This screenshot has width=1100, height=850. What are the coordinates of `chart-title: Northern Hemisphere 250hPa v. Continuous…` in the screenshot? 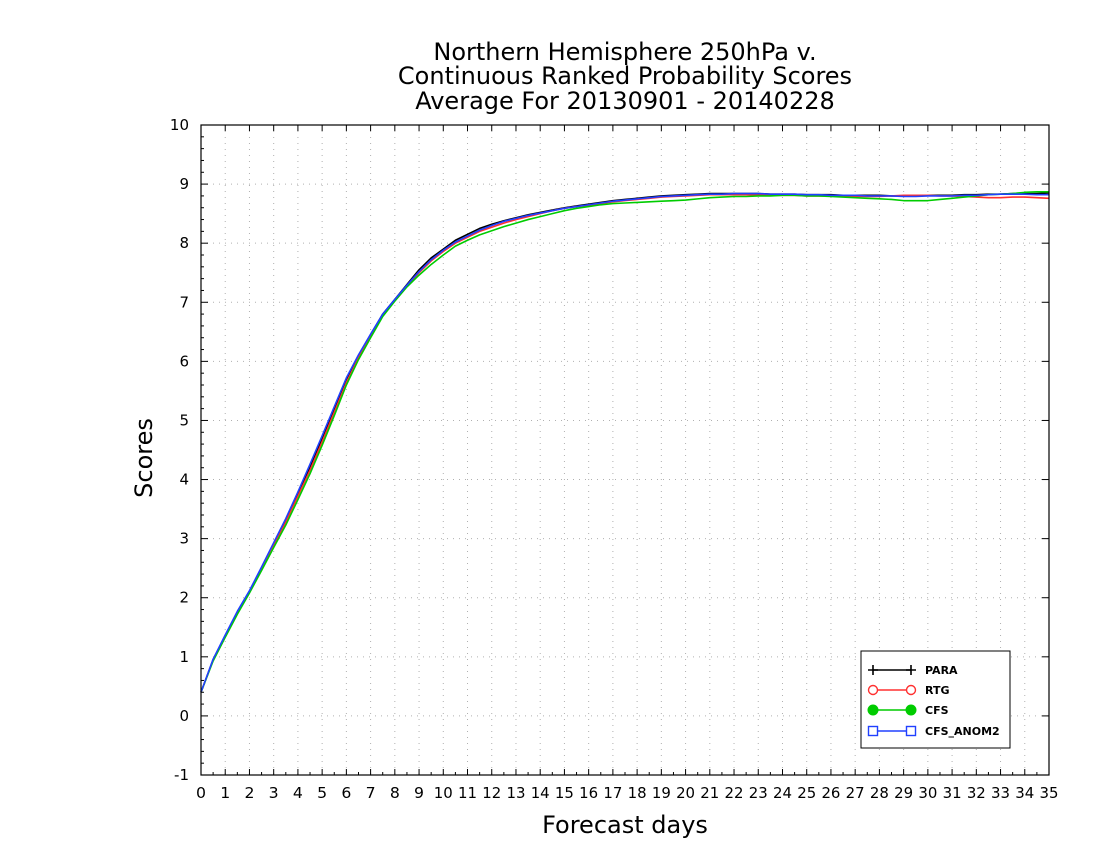 It's located at (625, 76).